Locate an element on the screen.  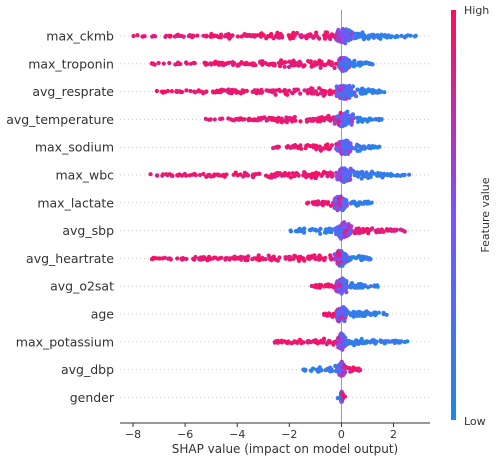
x-tick-label: −4 is located at coordinates (237, 434).